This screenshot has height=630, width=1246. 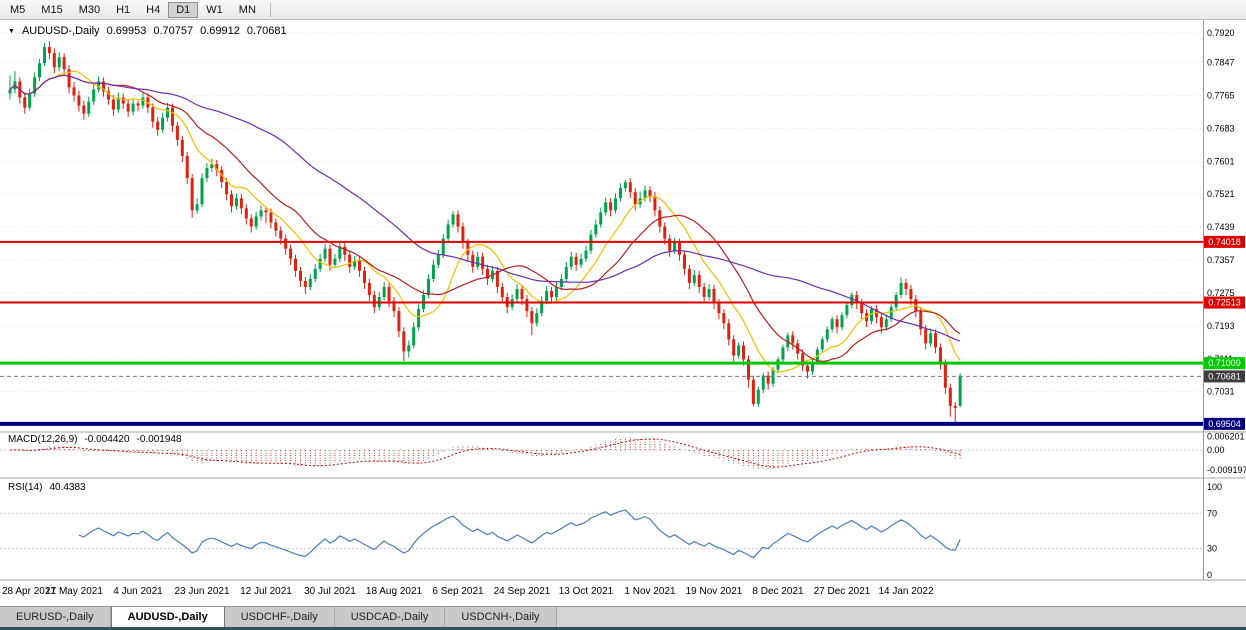 I want to click on macd-axis-label: 0.006201, so click(x=1226, y=437).